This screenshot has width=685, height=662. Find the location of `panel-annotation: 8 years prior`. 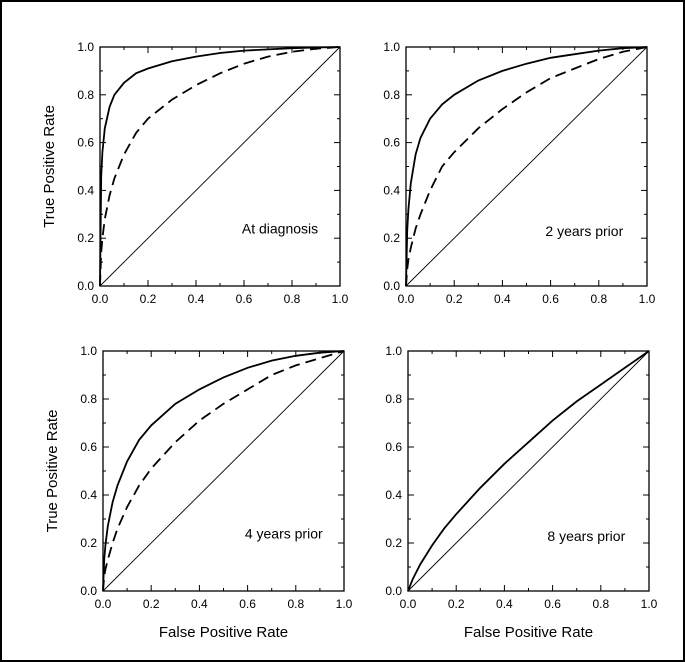

panel-annotation: 8 years prior is located at coordinates (586, 536).